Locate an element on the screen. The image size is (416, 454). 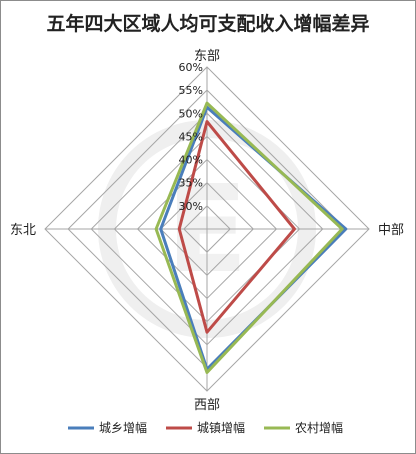
tick-label: 45% is located at coordinates (191, 136).